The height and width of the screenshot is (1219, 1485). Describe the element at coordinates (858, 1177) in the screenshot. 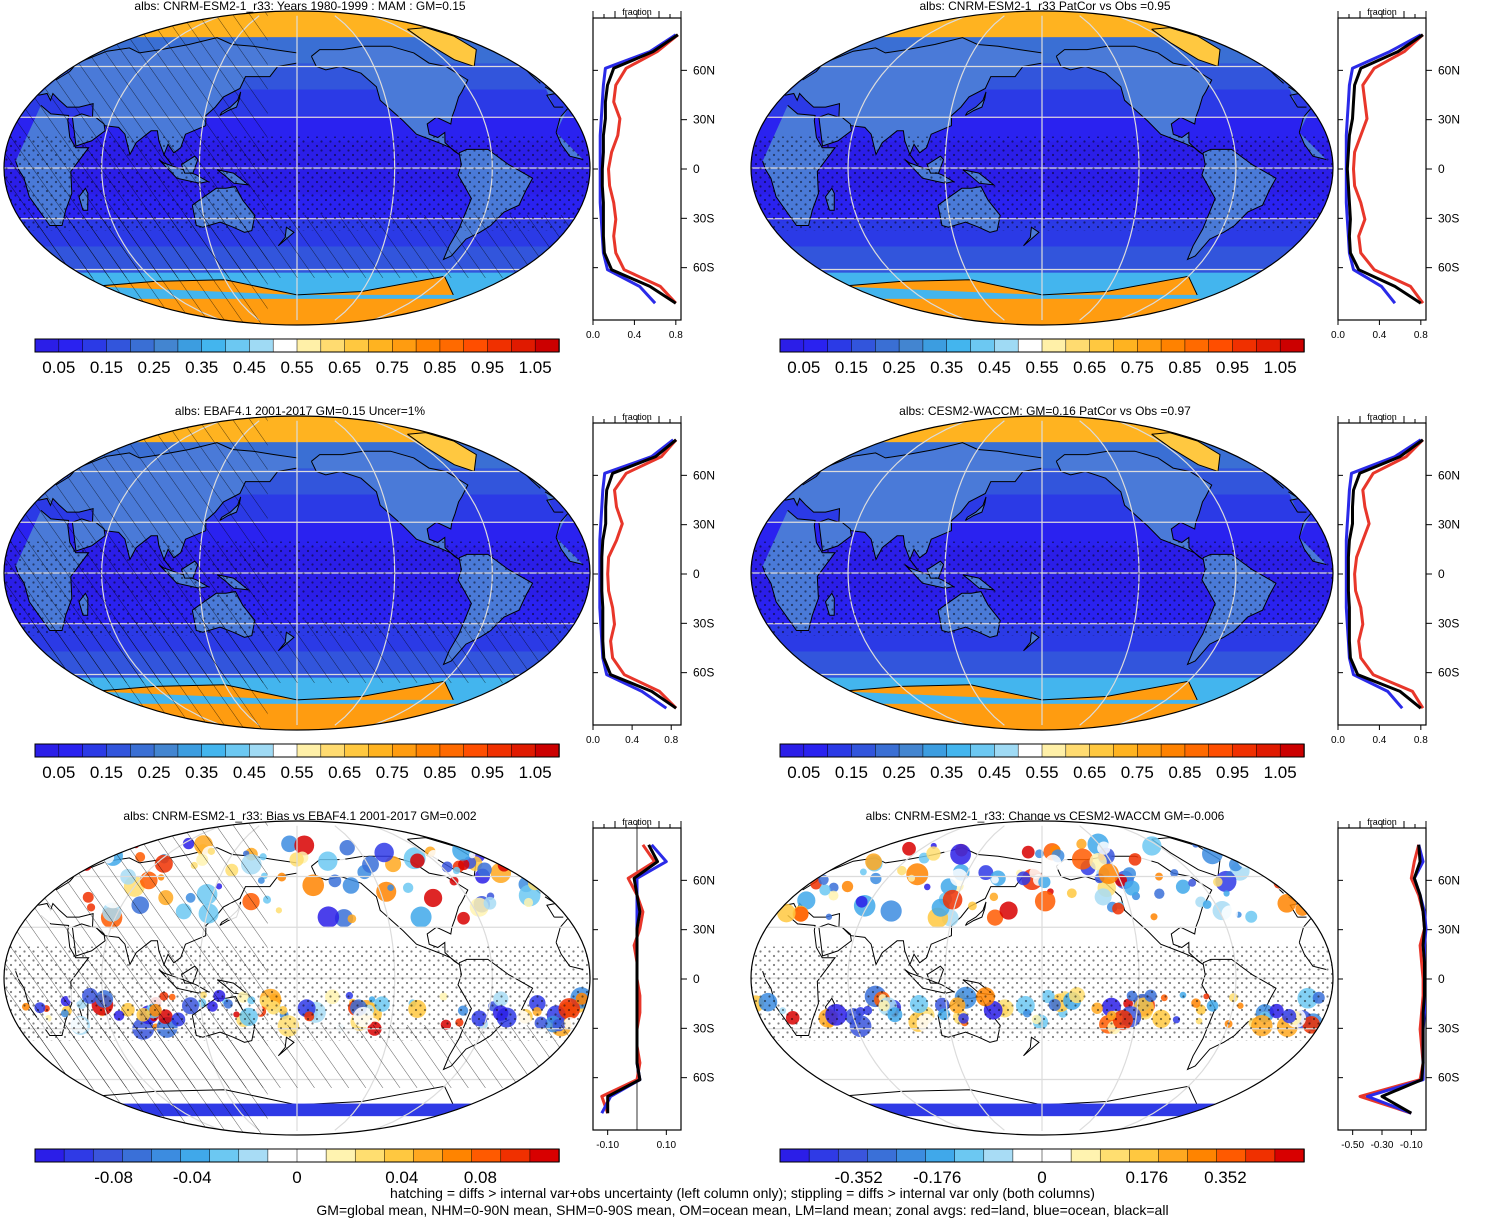

I see `colorbar-label: -0.352` at that location.